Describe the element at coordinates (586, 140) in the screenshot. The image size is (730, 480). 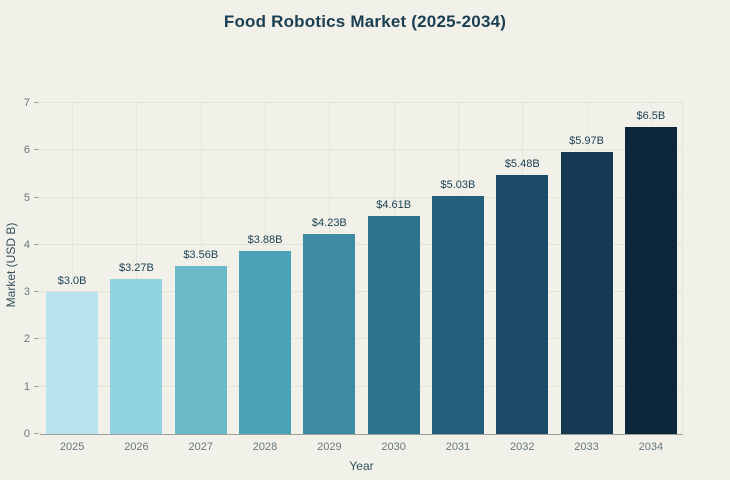
I see `bar-value-label: $5.97B` at that location.